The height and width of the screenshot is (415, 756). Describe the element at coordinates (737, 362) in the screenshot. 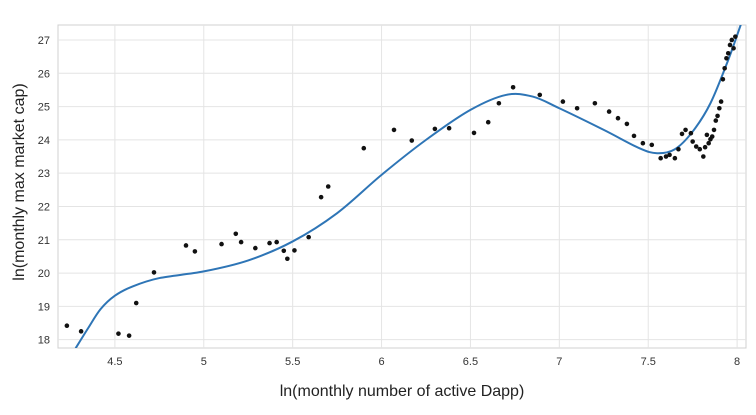

I see `x-tick-label: 8` at that location.